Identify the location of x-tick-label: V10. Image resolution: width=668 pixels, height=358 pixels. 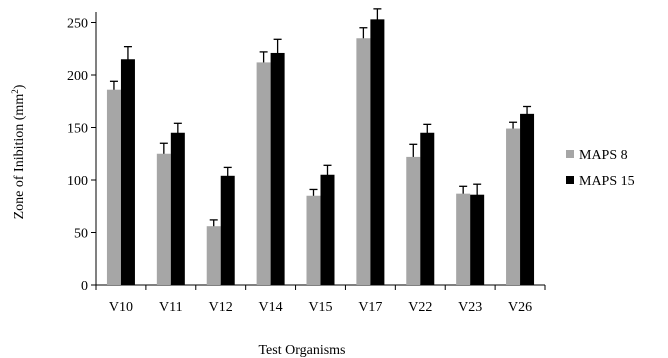
(121, 307).